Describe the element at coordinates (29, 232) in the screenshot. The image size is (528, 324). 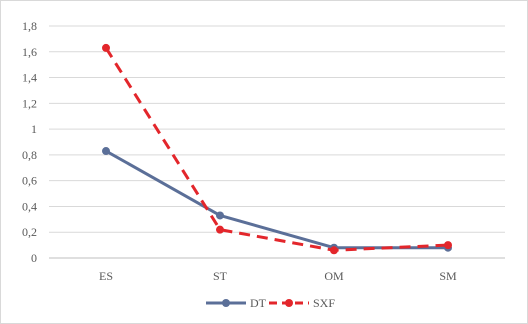
I see `y-tick-label: 0,2` at that location.